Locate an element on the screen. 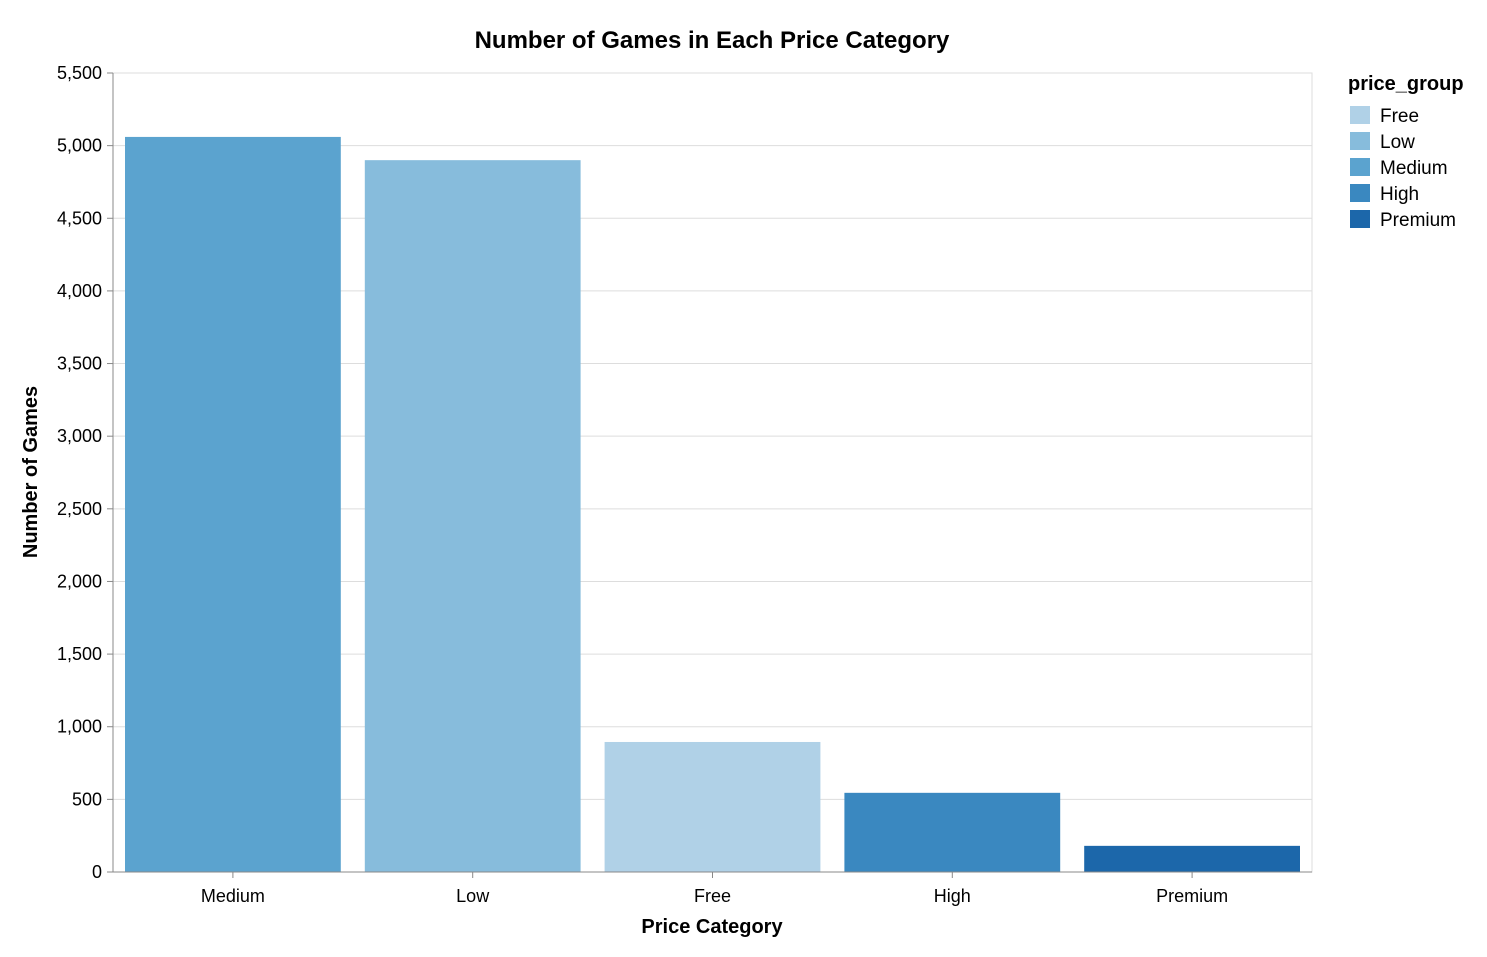 The image size is (1487, 957). y-tick-label: 2,500 is located at coordinates (79, 509).